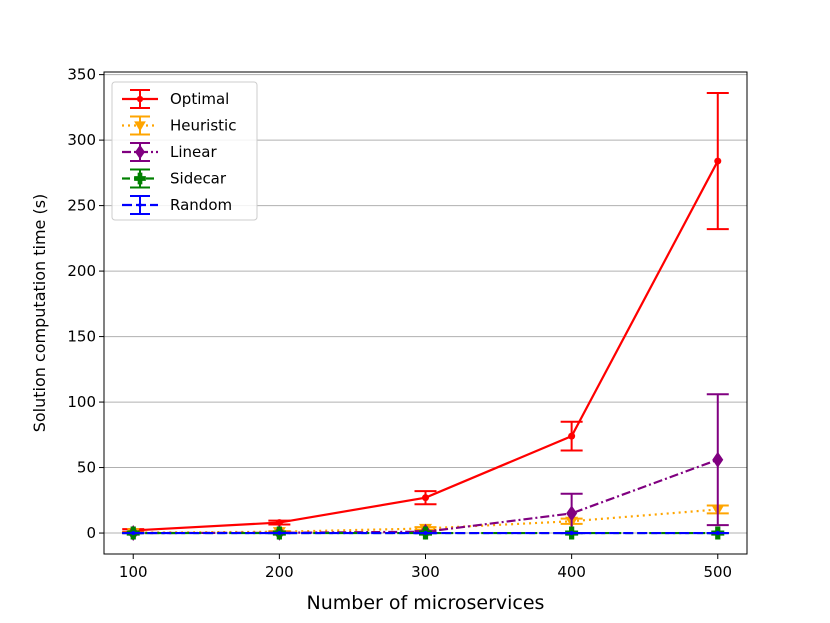 Image resolution: width=830 pixels, height=623 pixels. I want to click on marker-plus, so click(140, 178).